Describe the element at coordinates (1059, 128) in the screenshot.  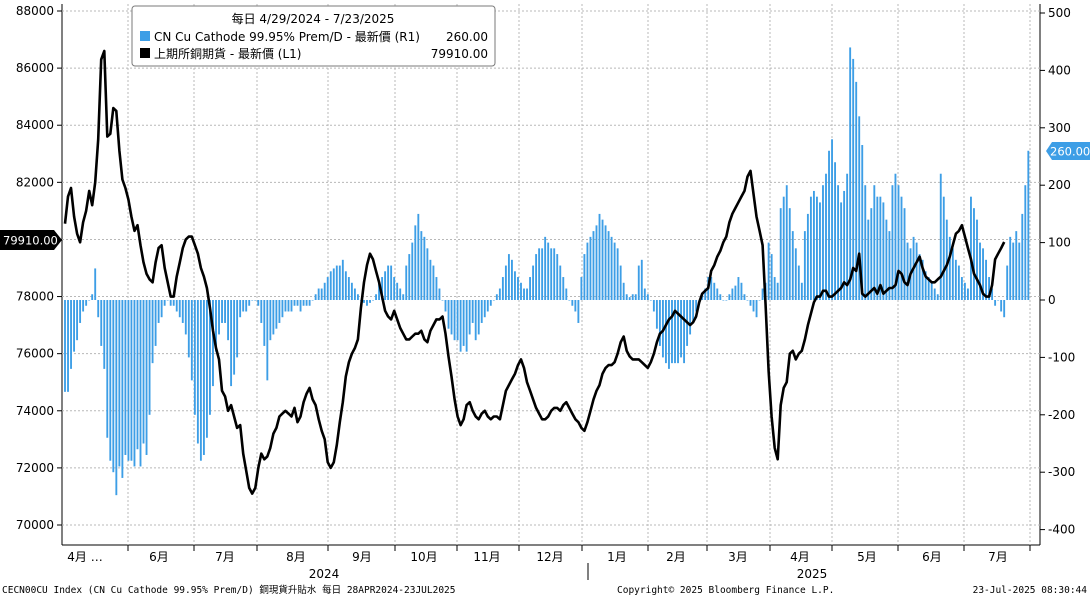
I see `right-tick-label: 300` at that location.